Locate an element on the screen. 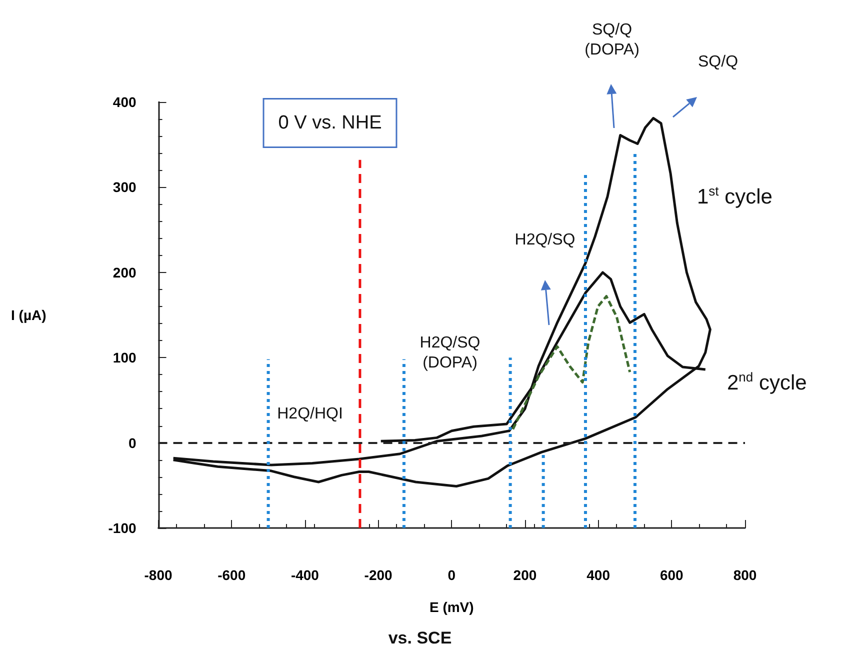 This screenshot has height=654, width=841. x-tick-label: -800 is located at coordinates (158, 575).